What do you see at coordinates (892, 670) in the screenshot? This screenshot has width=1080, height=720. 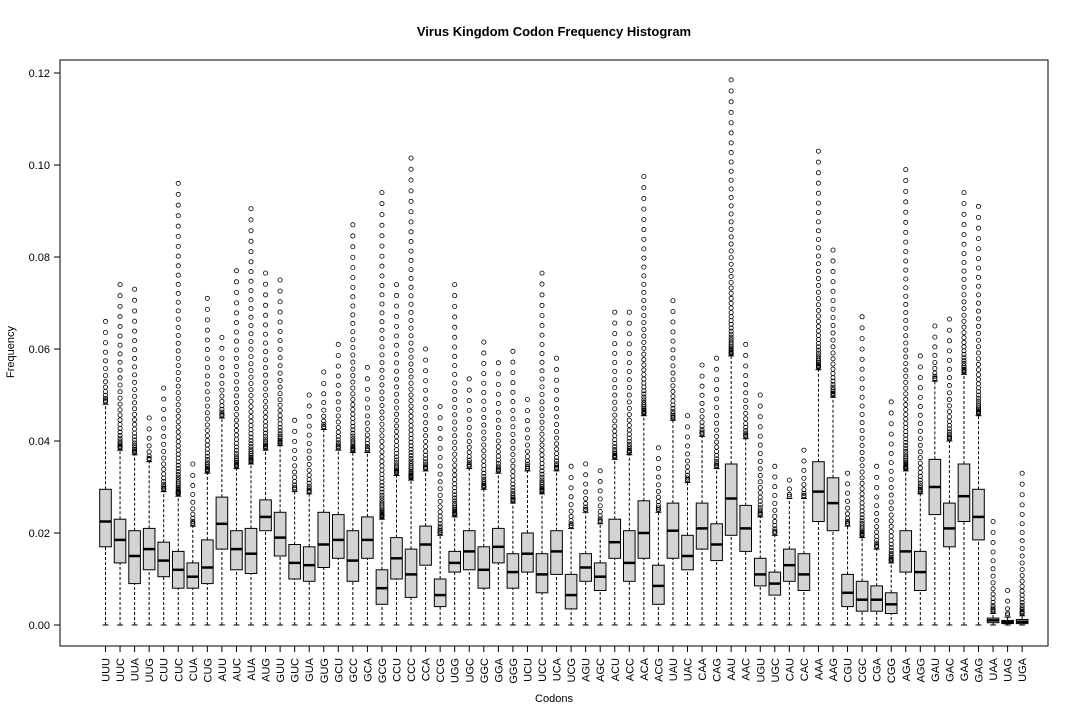 I see `x-tick-label: CGG` at bounding box center [892, 670].